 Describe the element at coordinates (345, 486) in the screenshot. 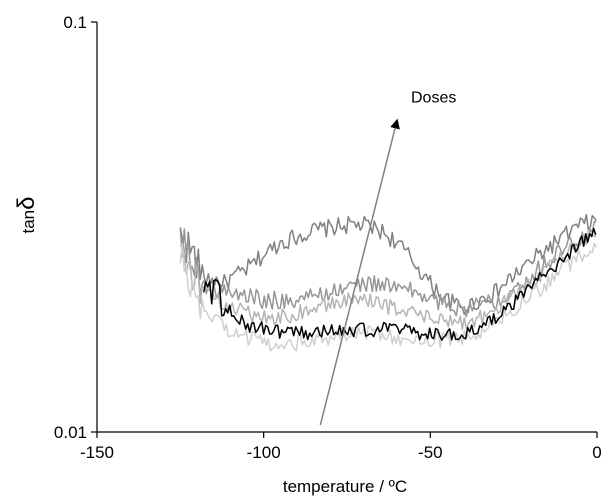

I see `x-axis-title: temperature / ºC` at that location.